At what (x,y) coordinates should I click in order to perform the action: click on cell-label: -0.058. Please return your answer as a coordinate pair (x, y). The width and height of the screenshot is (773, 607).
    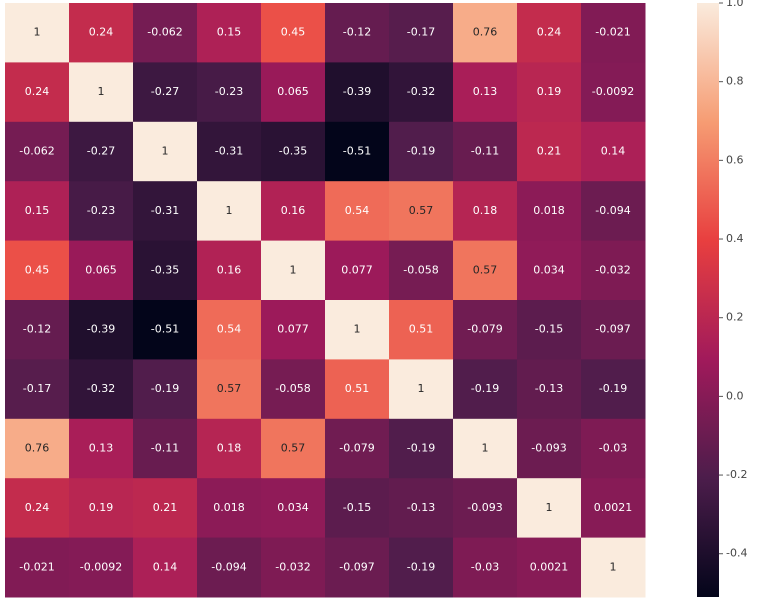
    Looking at the image, I should click on (420, 269).